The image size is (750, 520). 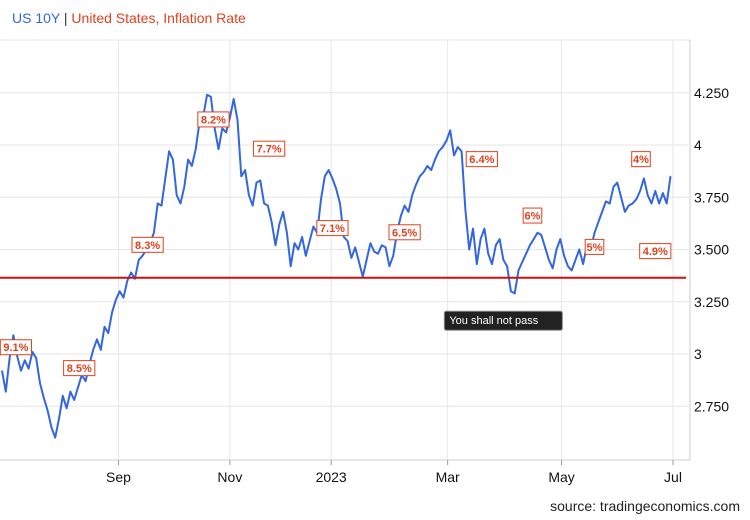 I want to click on annotation-label: 8.3%, so click(x=147, y=246).